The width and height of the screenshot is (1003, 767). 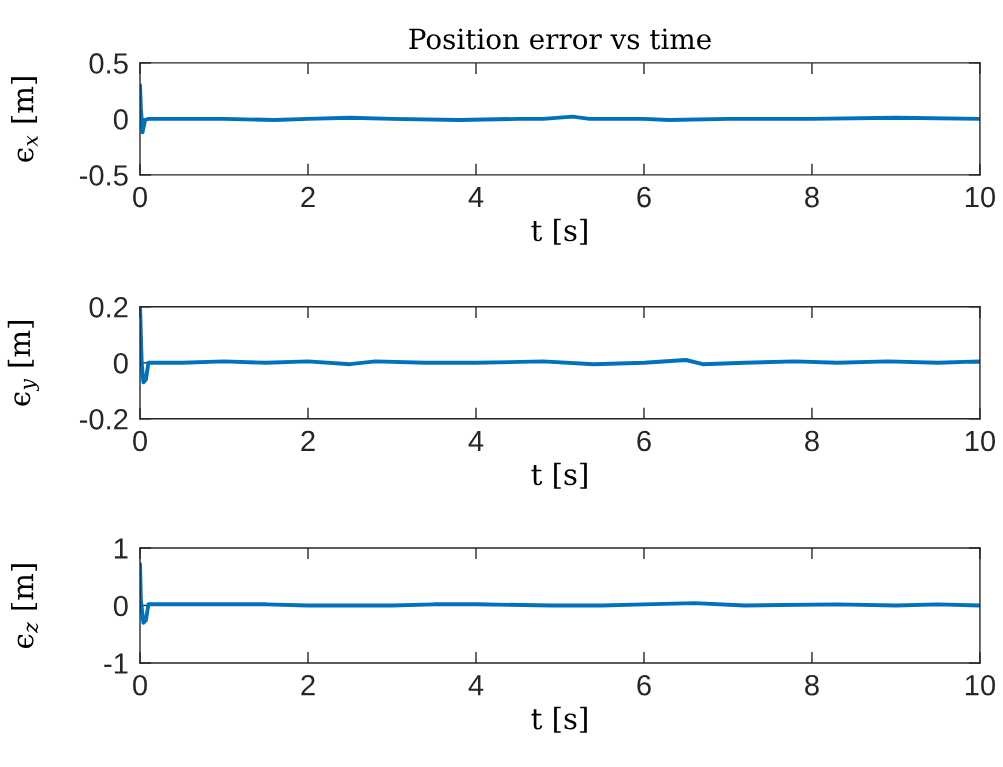 What do you see at coordinates (24, 119) in the screenshot?
I see `y-axis-title: ϵ$_{x}$ [m]` at bounding box center [24, 119].